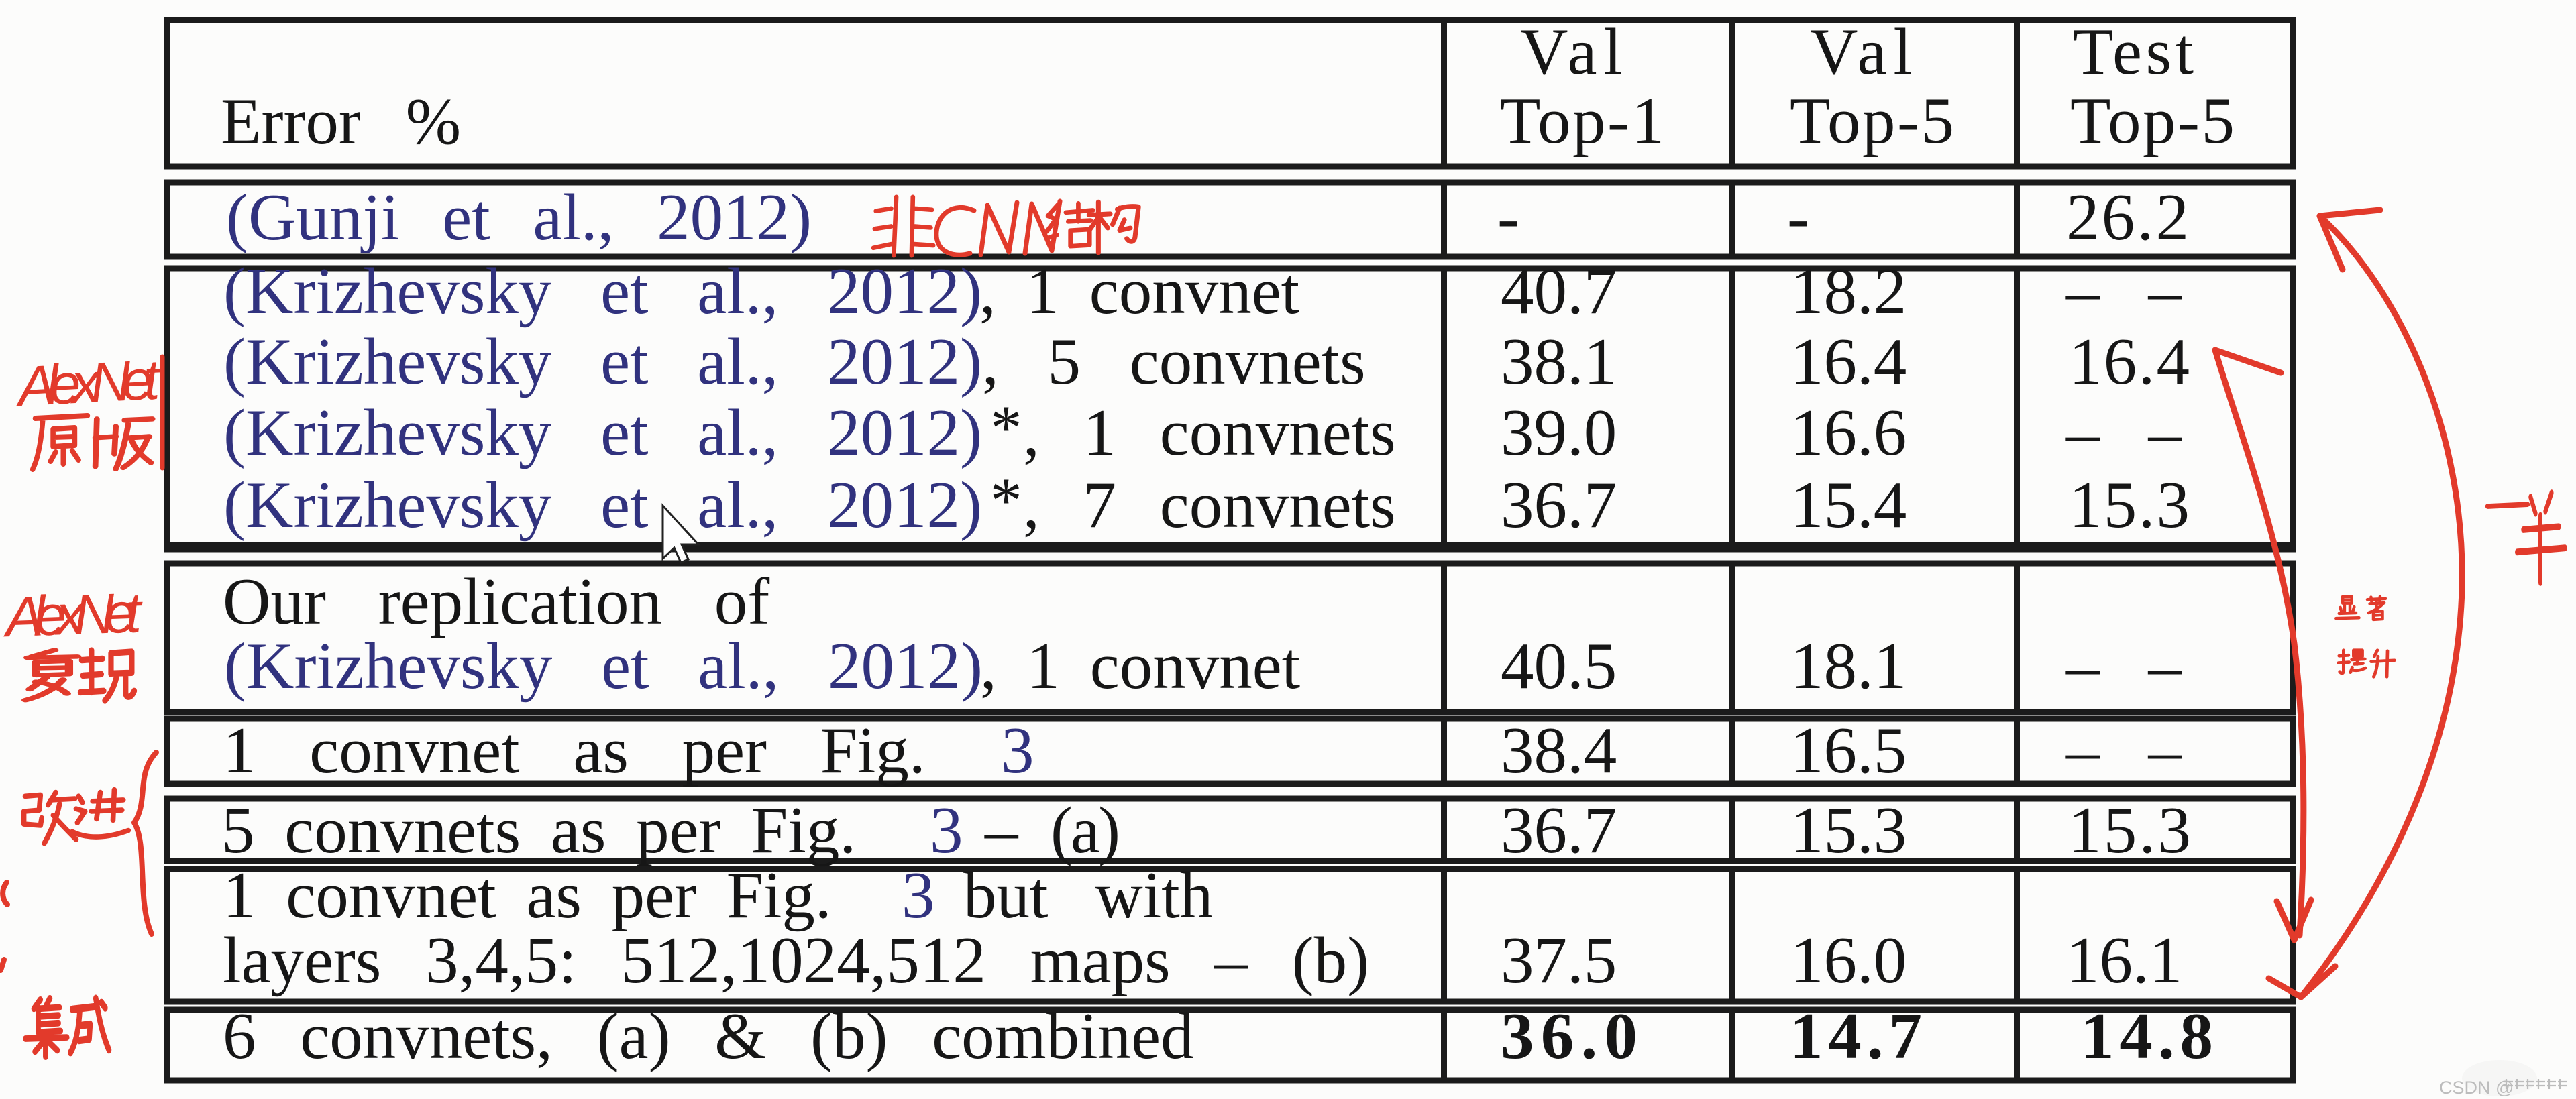 This screenshot has width=2576, height=1099. Describe the element at coordinates (1559, 291) in the screenshot. I see `svg-text: 40.7` at that location.